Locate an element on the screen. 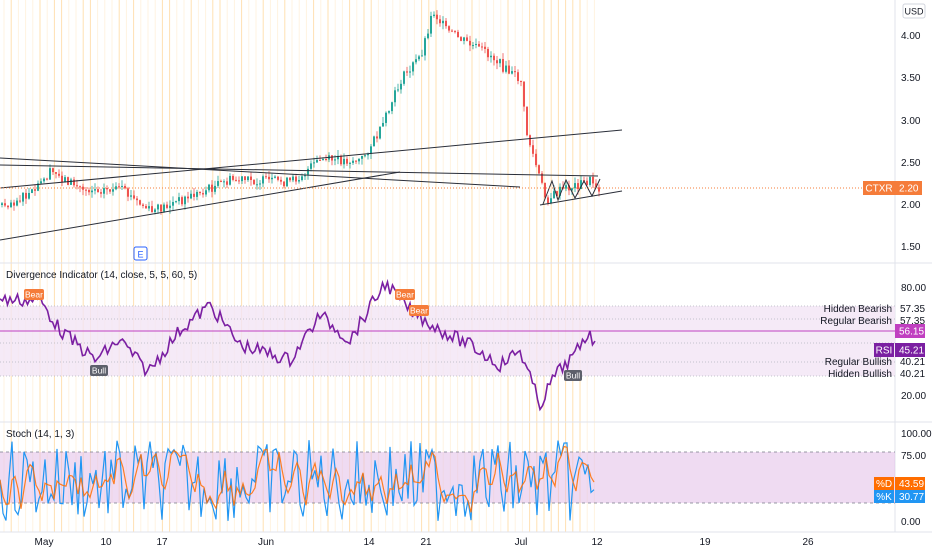  currency-badge: USD is located at coordinates (914, 11).